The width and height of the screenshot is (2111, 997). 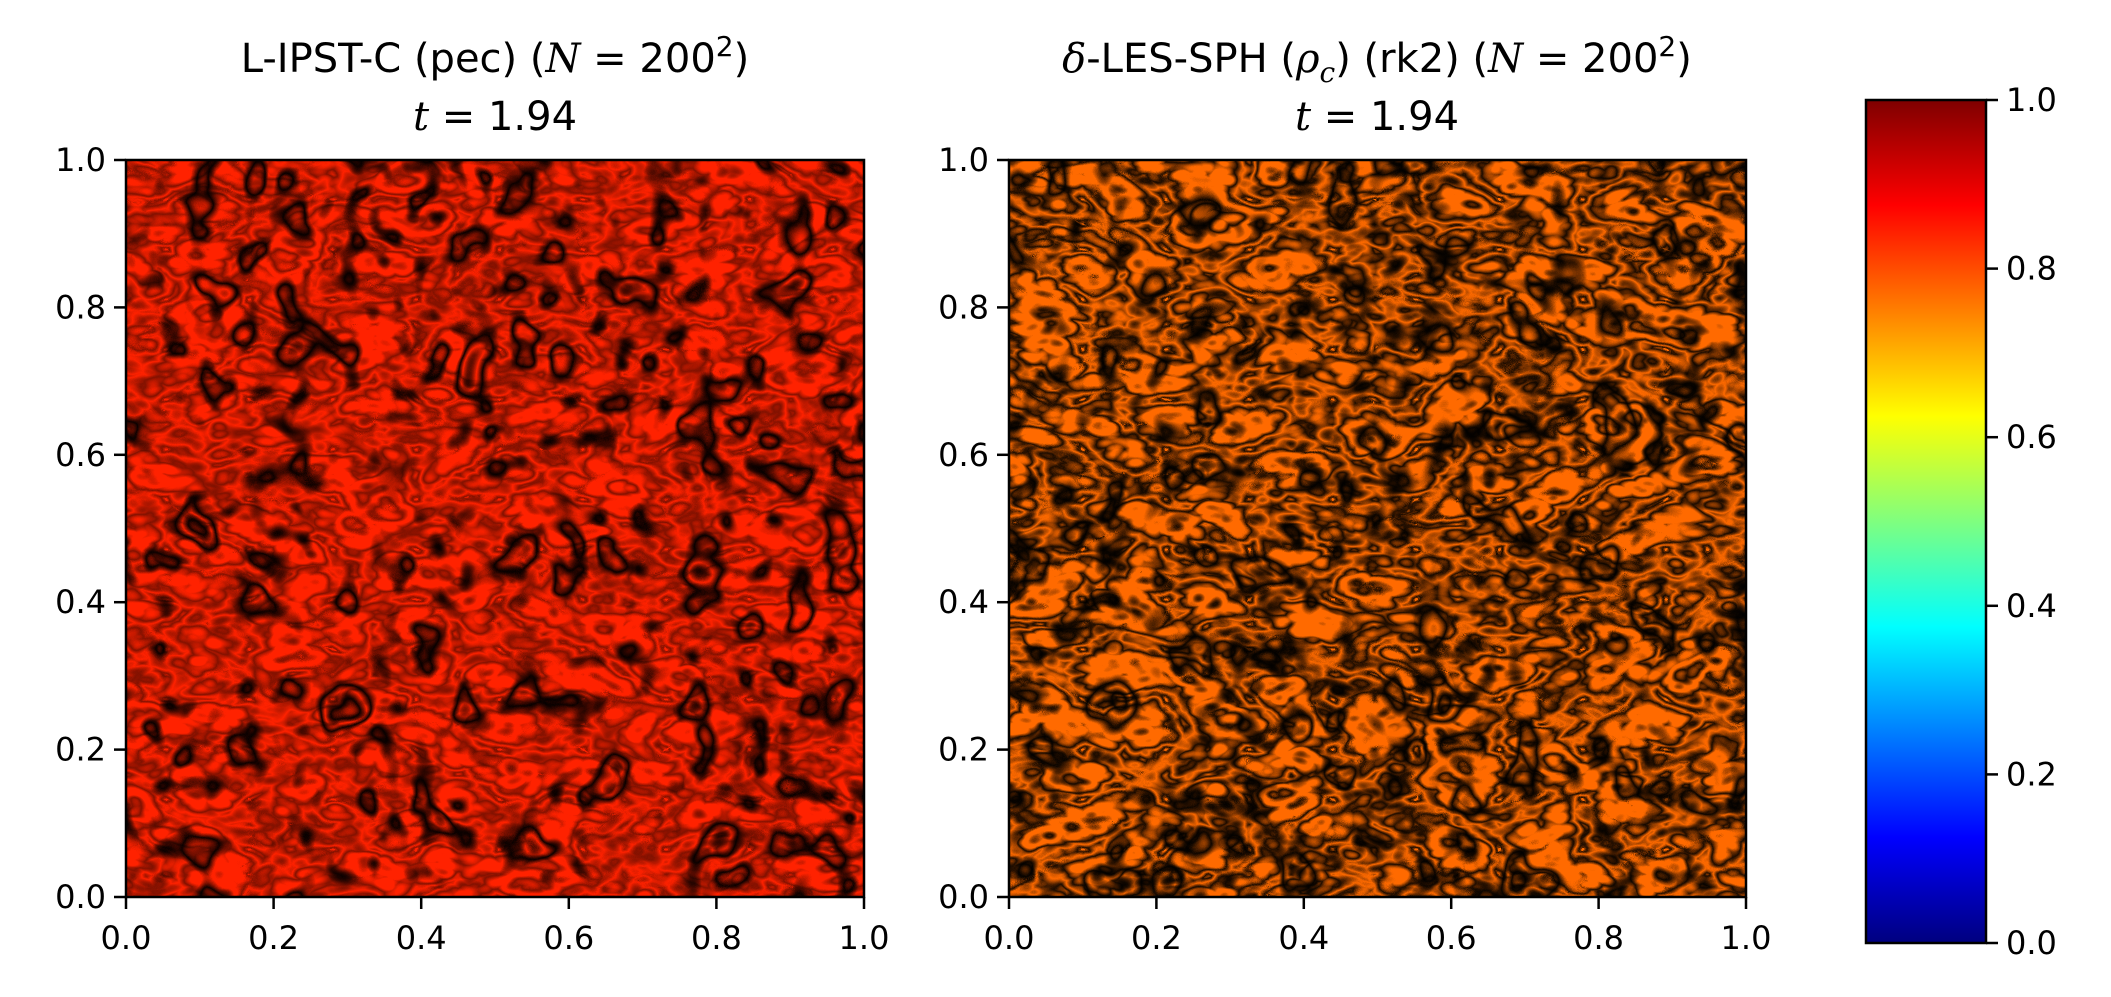 What do you see at coordinates (1009, 938) in the screenshot?
I see `panel-right-xtick-label: 0.0` at bounding box center [1009, 938].